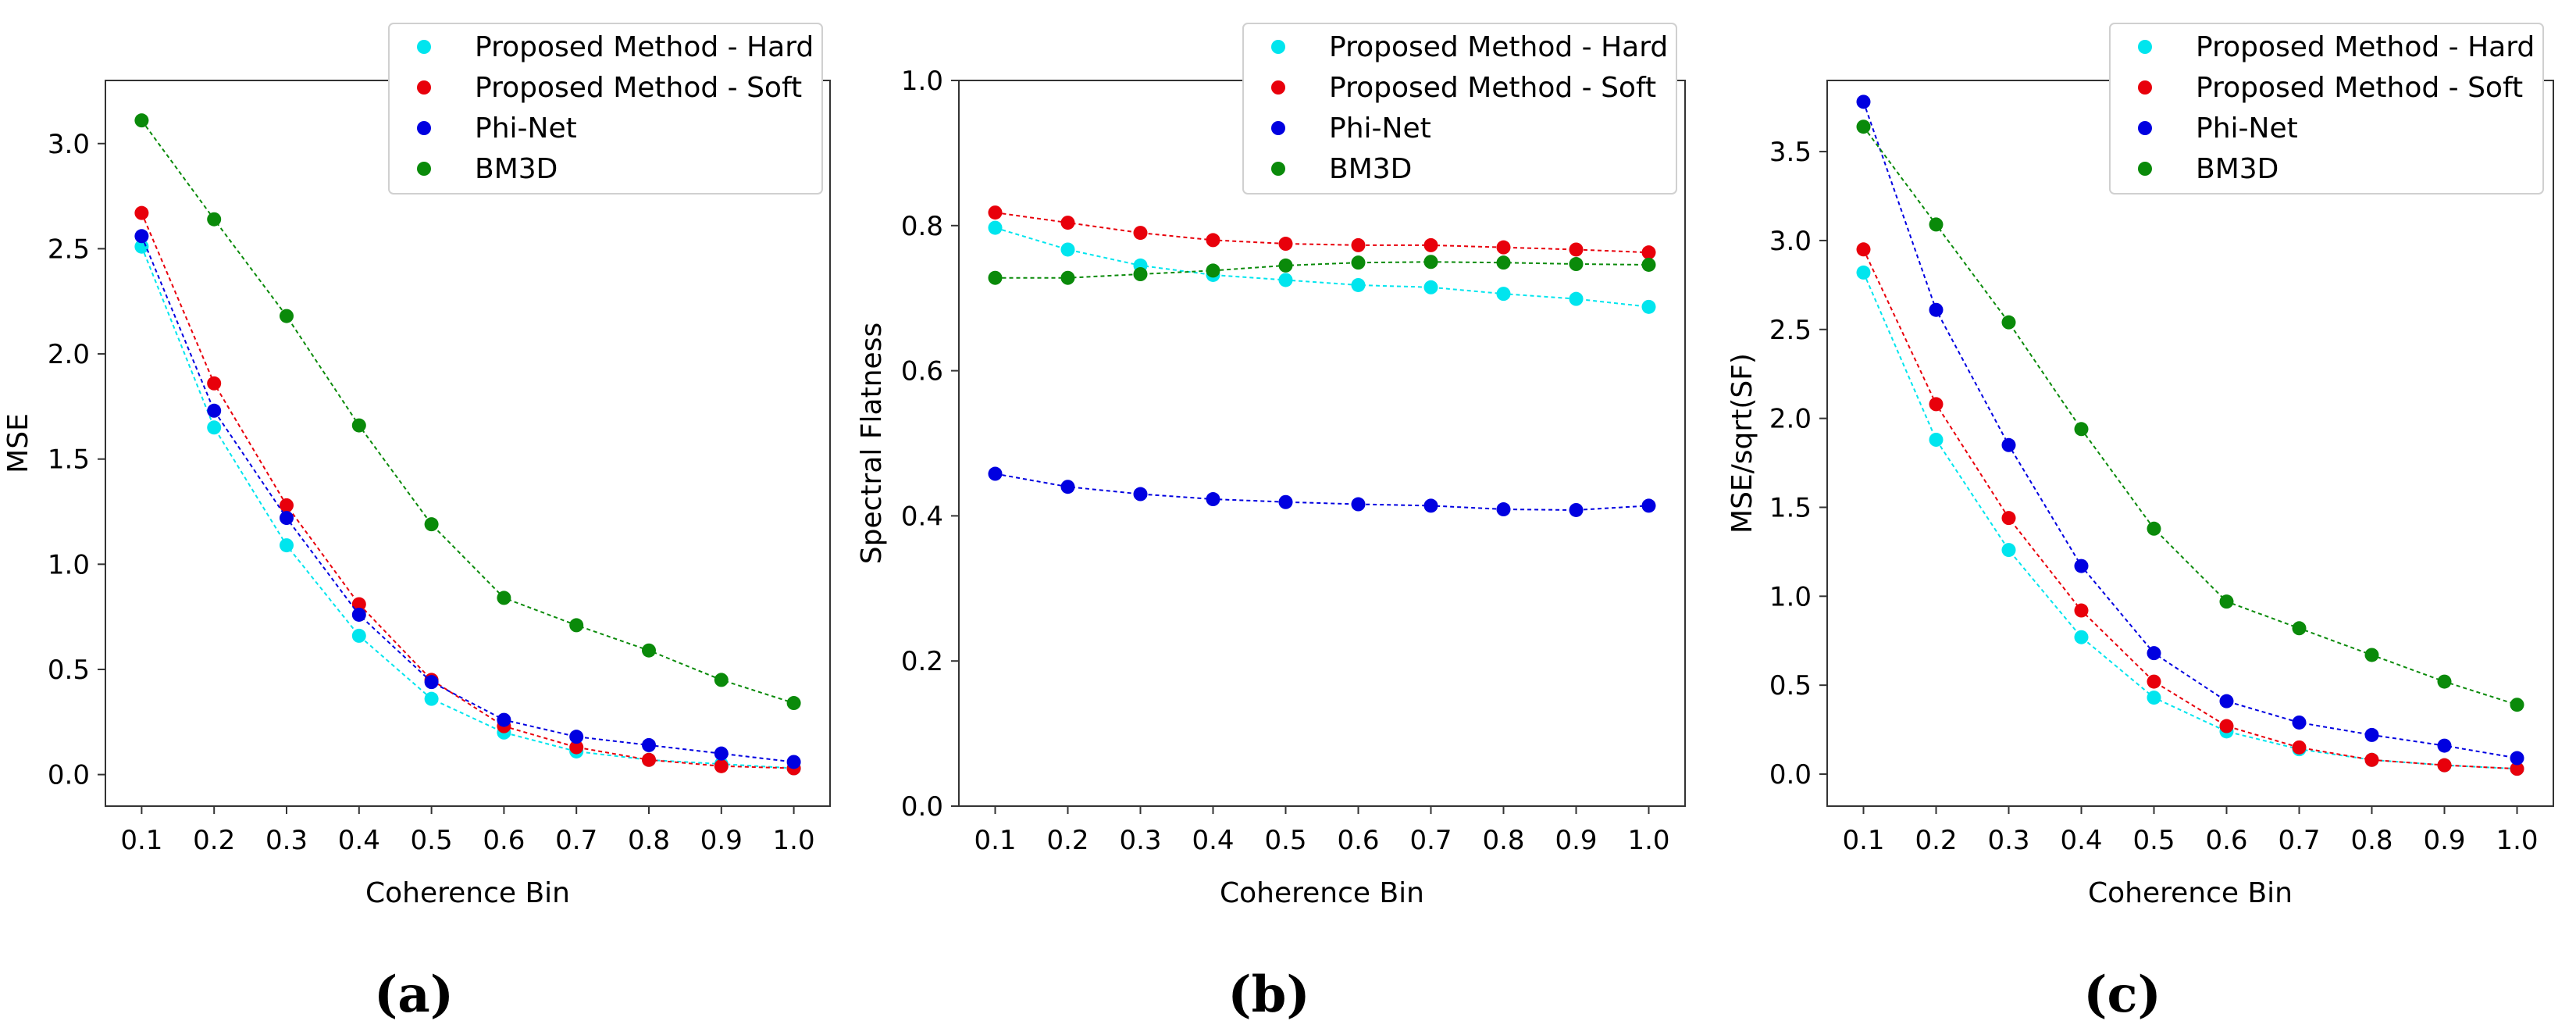  Describe the element at coordinates (649, 840) in the screenshot. I see `x-tick-label: 0.8` at that location.